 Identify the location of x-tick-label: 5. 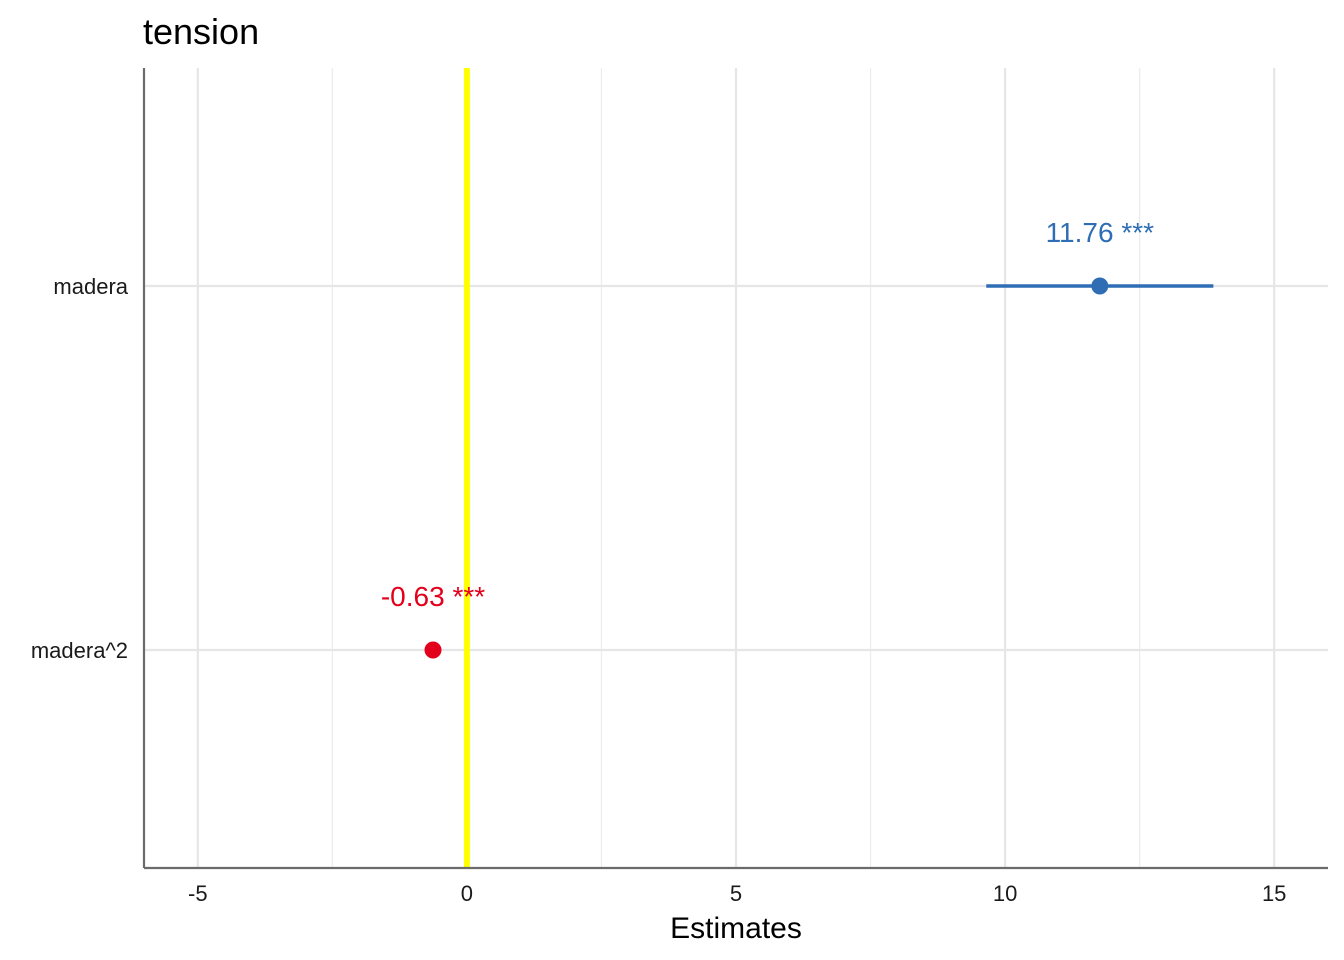
(736, 893).